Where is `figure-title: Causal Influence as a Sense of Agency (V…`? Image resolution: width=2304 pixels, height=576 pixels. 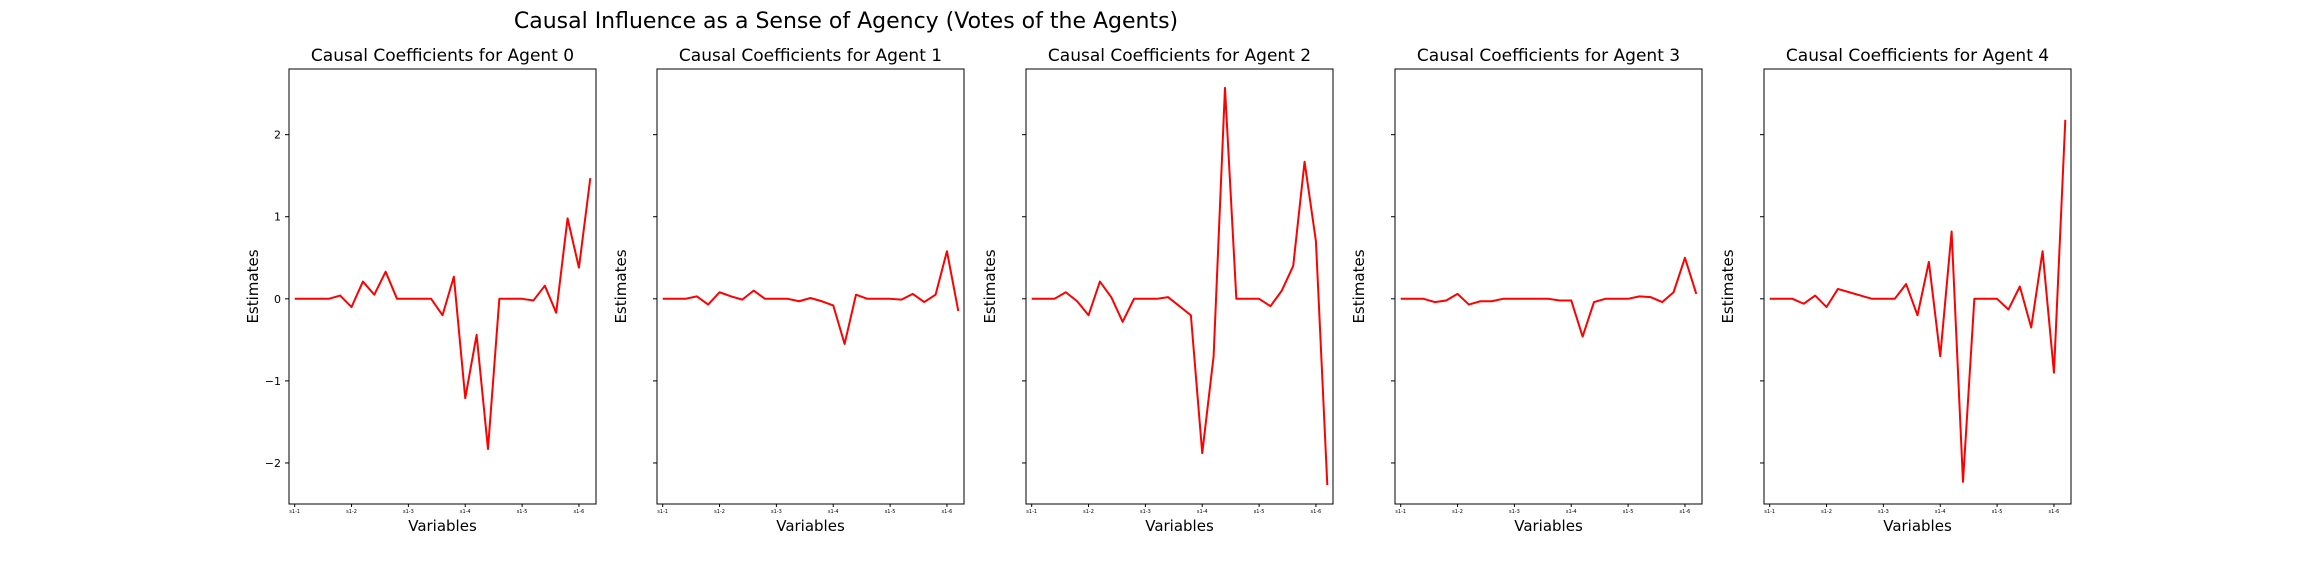
figure-title: Causal Influence as a Sense of Agency (V… is located at coordinates (846, 21).